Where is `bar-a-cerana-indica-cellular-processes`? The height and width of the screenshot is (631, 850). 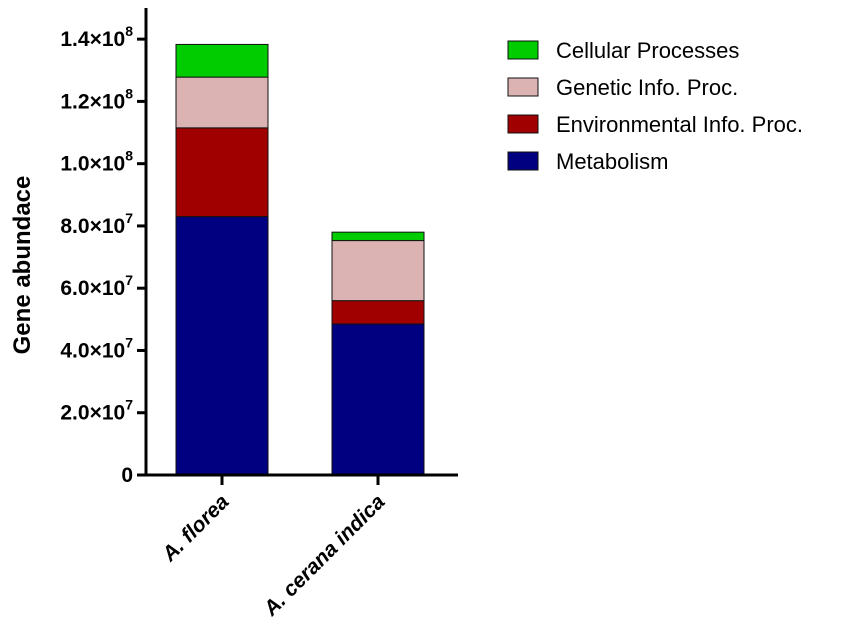
bar-a-cerana-indica-cellular-processes is located at coordinates (378, 236).